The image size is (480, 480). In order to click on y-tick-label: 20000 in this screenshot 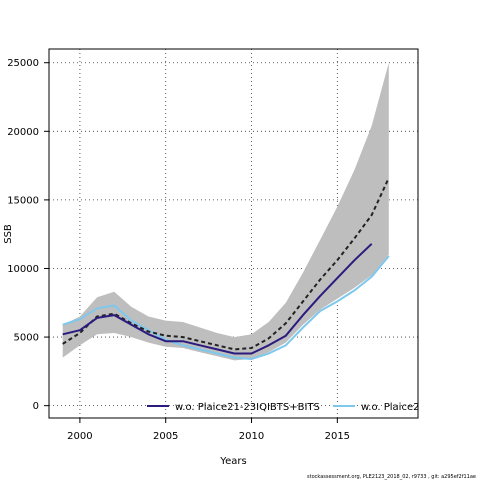, I will do `click(23, 132)`.